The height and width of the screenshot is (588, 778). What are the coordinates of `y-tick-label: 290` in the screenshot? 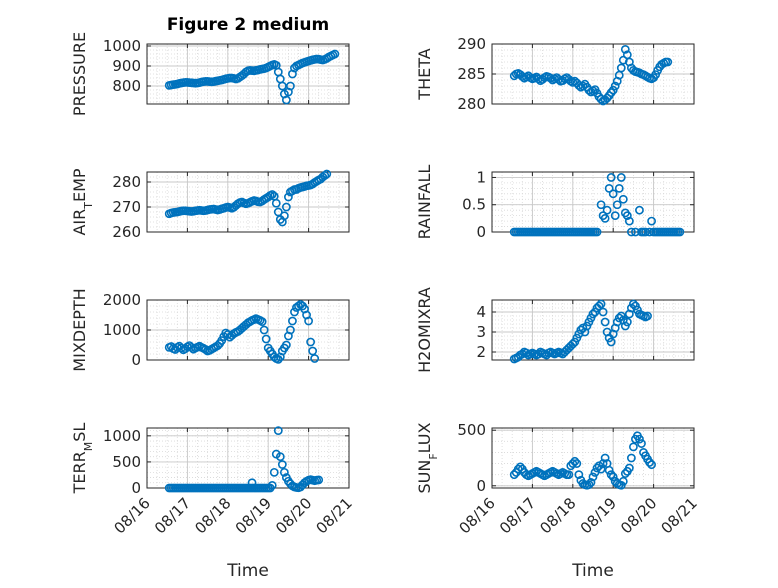 It's located at (471, 44).